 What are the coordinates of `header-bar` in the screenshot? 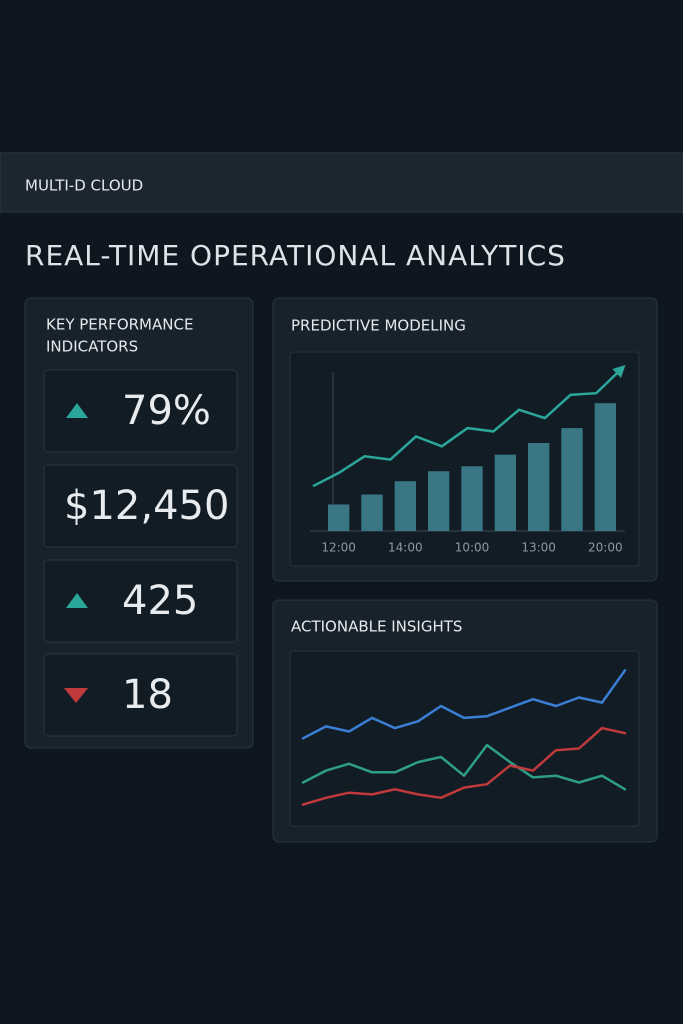 It's located at (341, 182).